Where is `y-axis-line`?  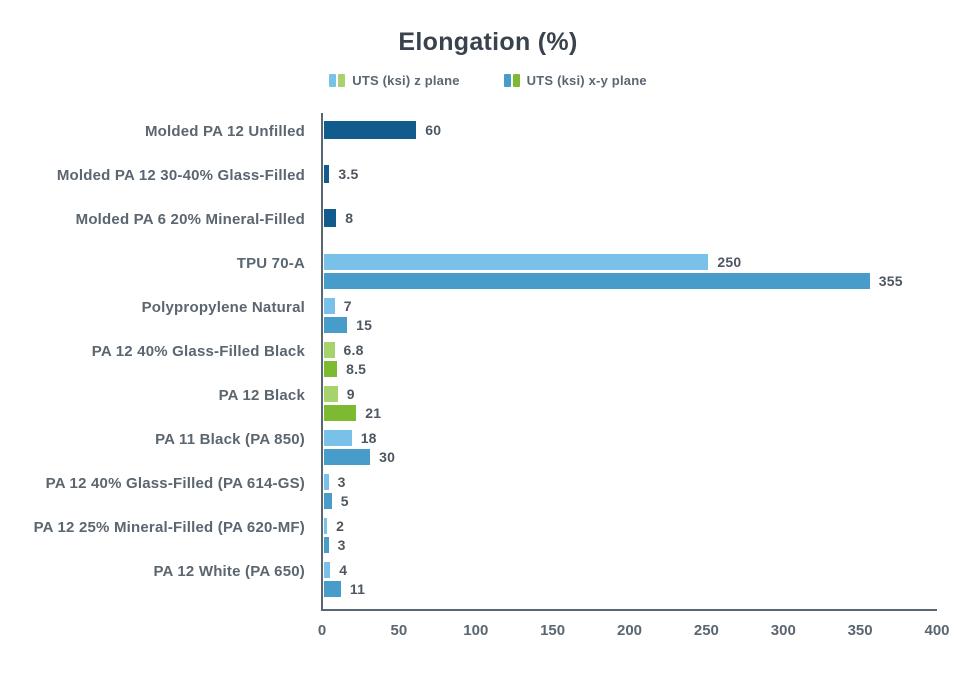 y-axis-line is located at coordinates (322, 362).